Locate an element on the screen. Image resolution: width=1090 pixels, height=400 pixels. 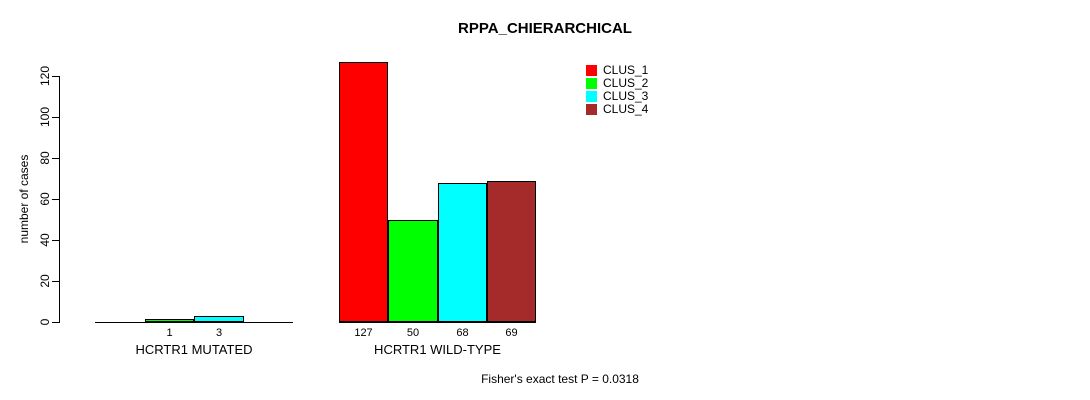
legend-label: CLUS_2 is located at coordinates (626, 83).